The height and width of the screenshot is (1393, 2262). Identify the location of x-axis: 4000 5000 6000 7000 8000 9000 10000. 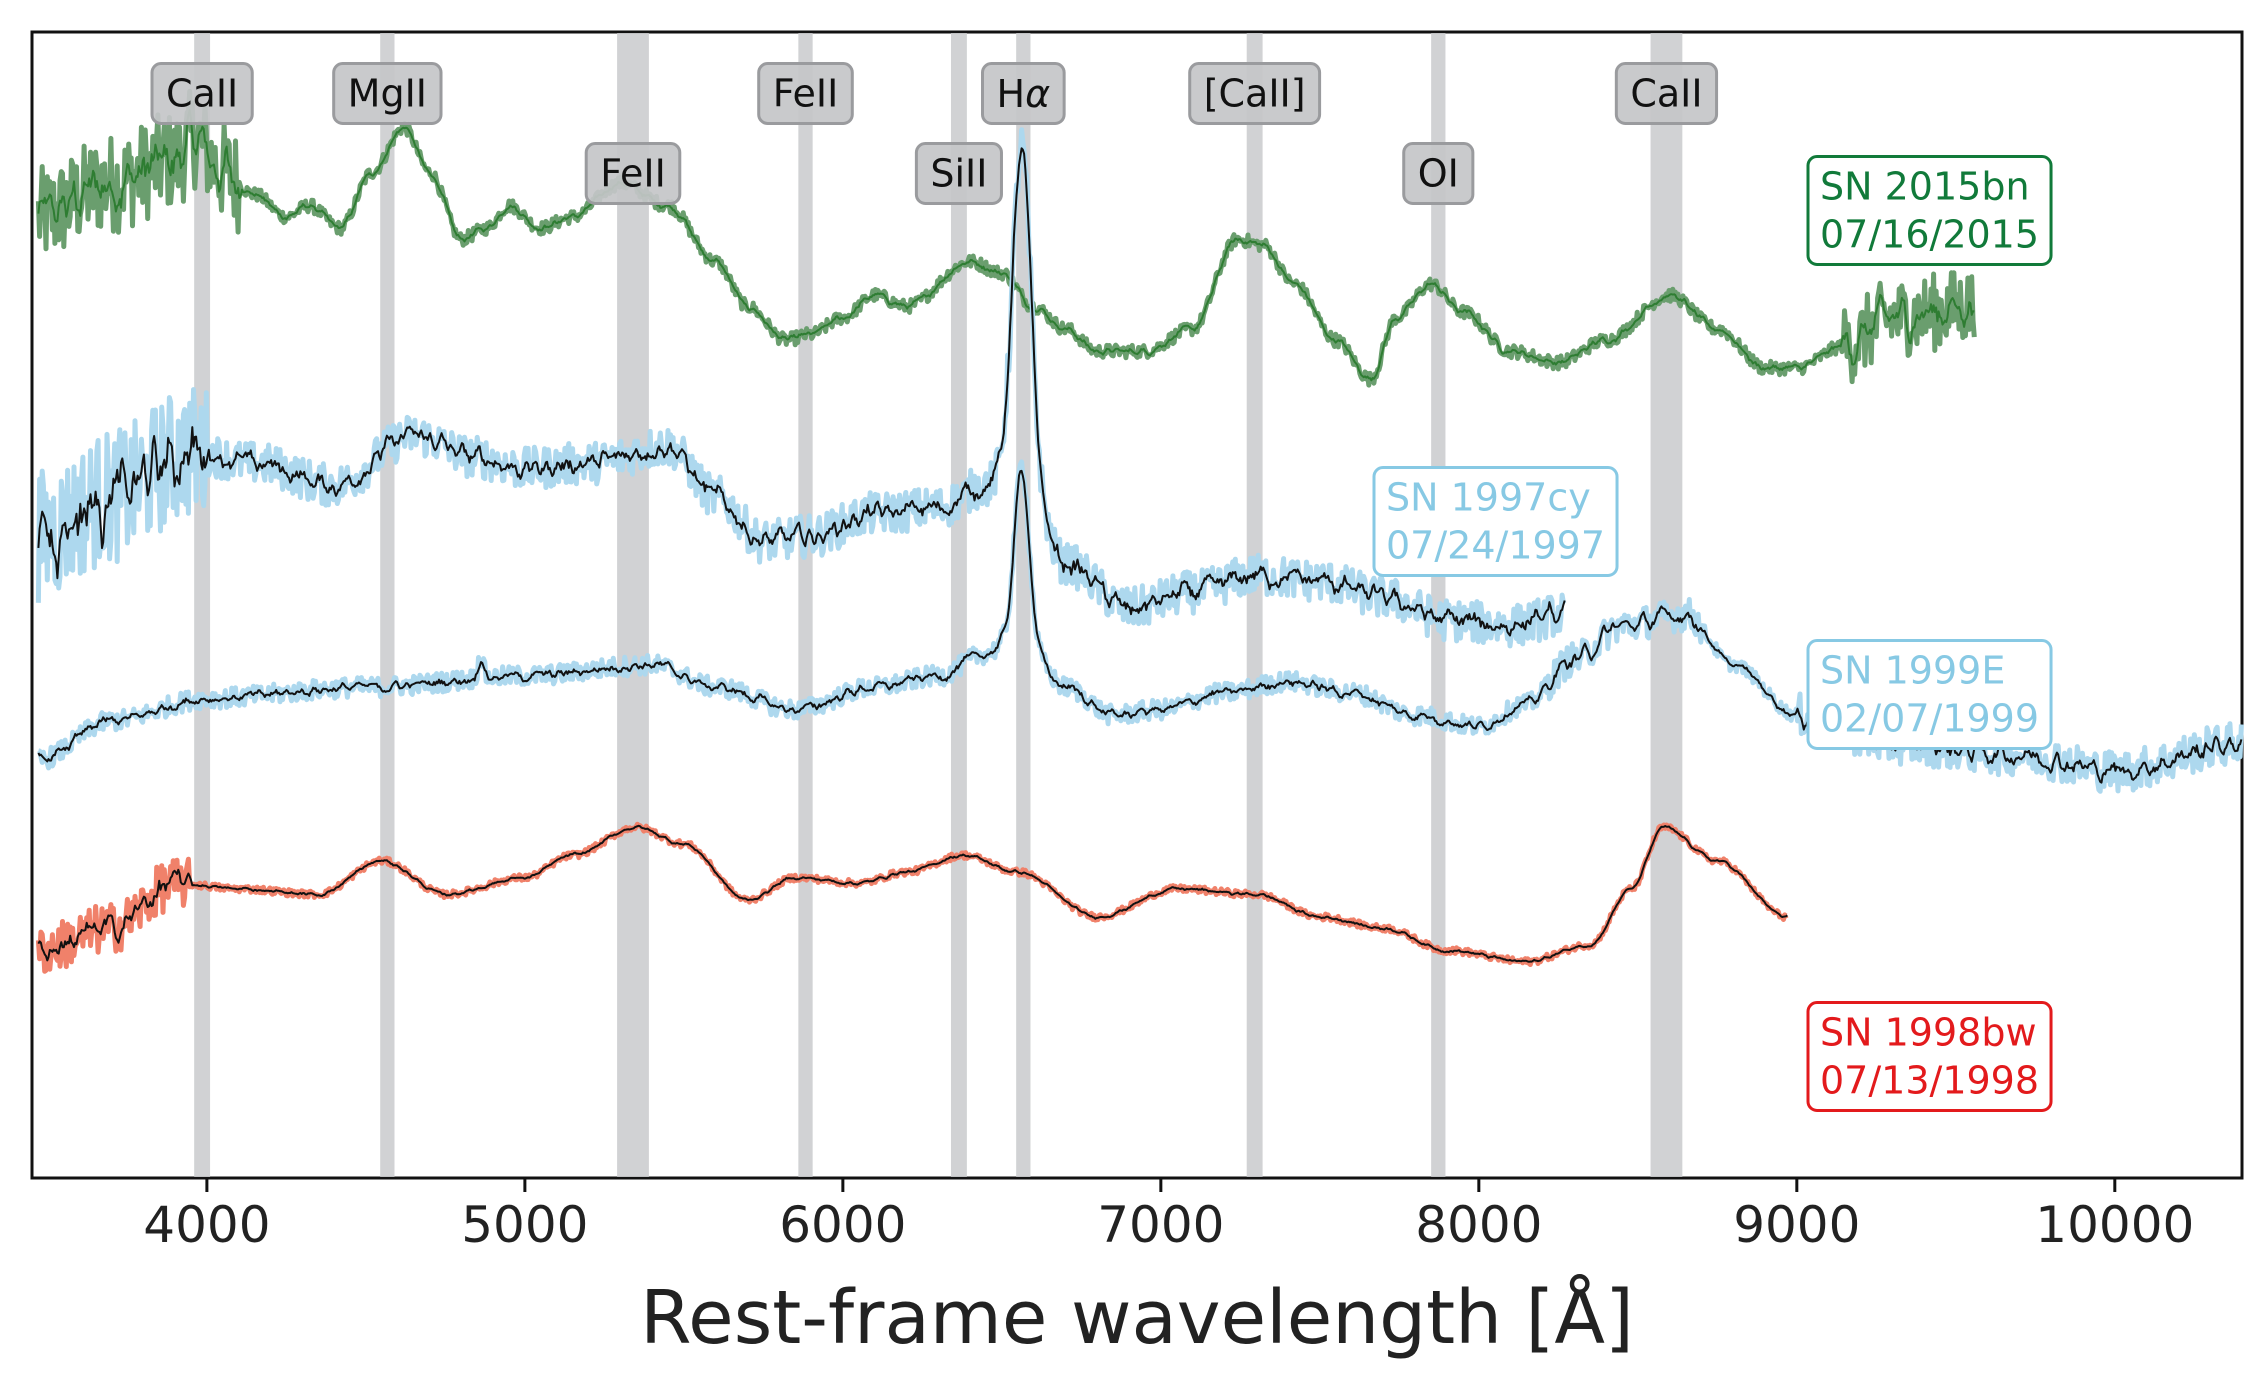
(1168, 1216).